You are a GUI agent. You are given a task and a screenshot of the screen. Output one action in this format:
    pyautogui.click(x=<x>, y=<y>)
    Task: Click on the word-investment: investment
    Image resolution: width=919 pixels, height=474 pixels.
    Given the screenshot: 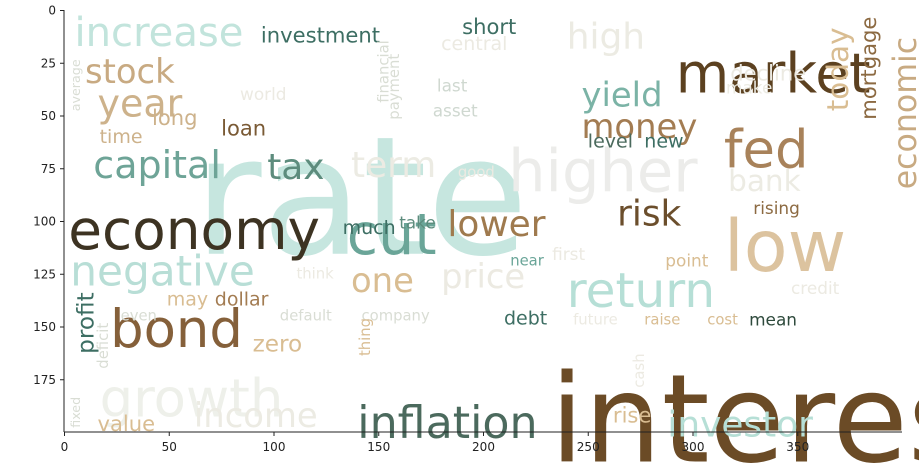 What is the action you would take?
    pyautogui.click(x=320, y=35)
    